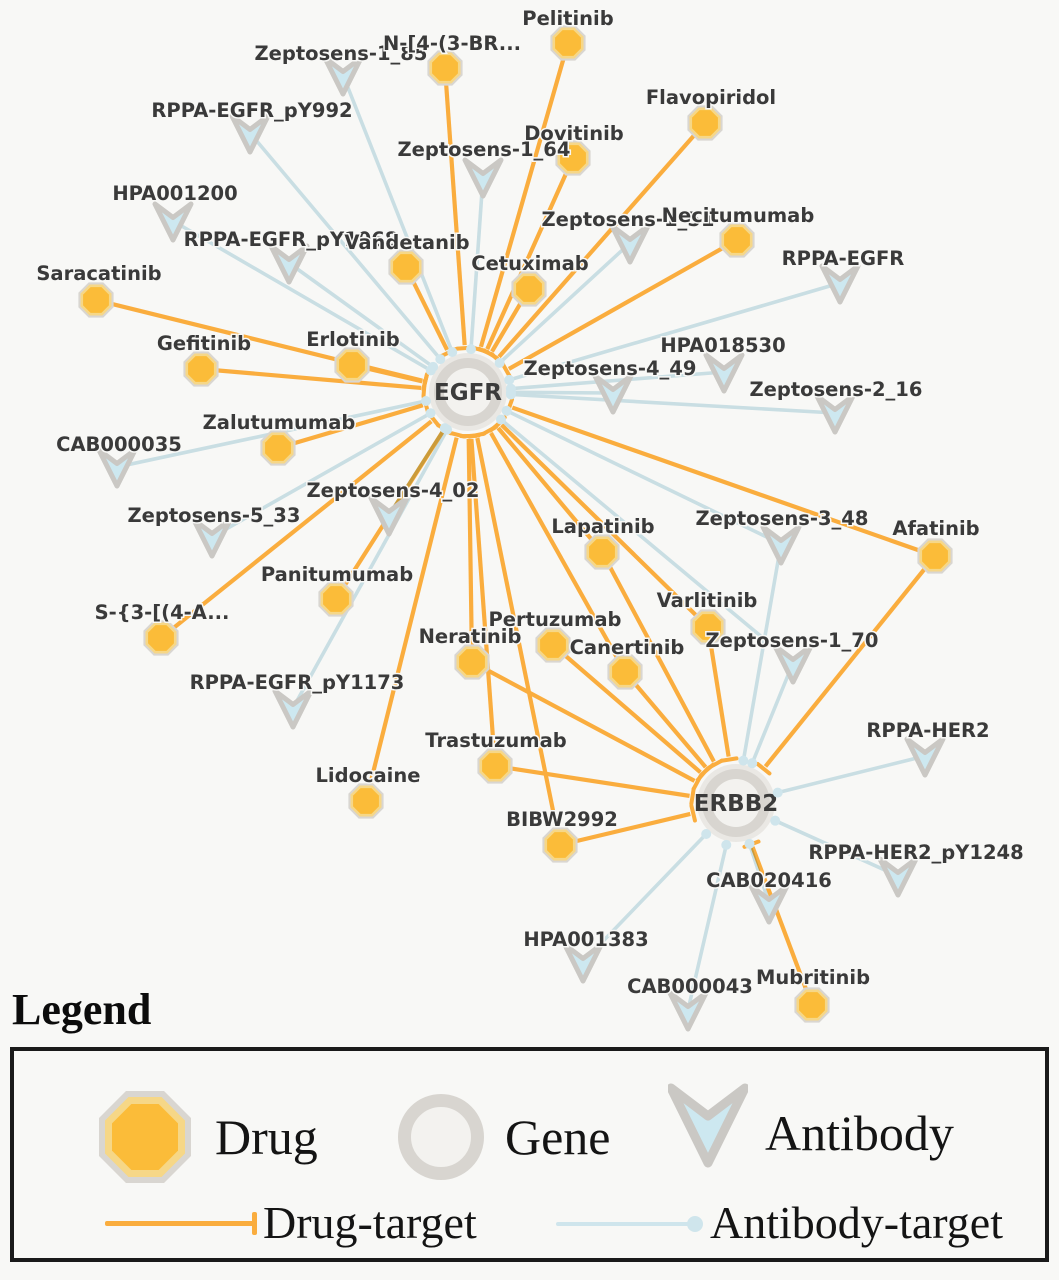 The height and width of the screenshot is (1280, 1059). Describe the element at coordinates (560, 845) in the screenshot. I see `drug-node-bibw2992` at that location.